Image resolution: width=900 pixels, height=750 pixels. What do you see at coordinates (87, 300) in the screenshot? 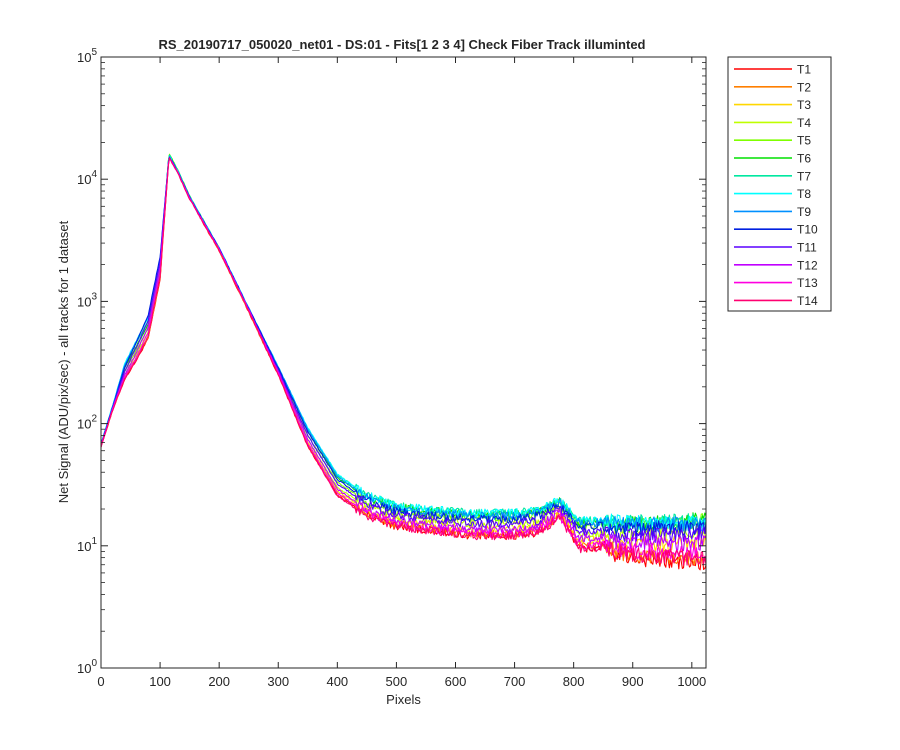
I see `y-tick-label: 10³` at bounding box center [87, 300].